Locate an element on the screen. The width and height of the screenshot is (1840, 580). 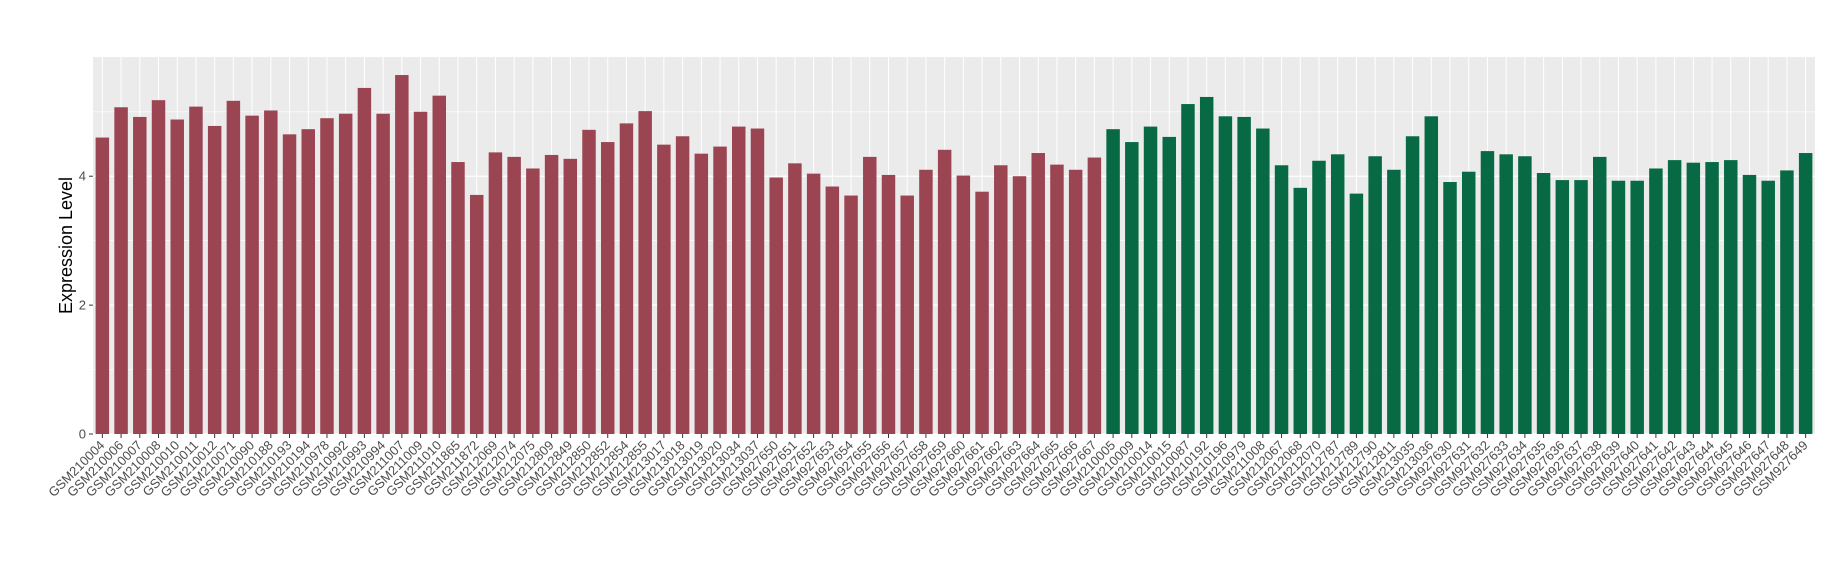
y-axis-title: Expression Level is located at coordinates (66, 245).